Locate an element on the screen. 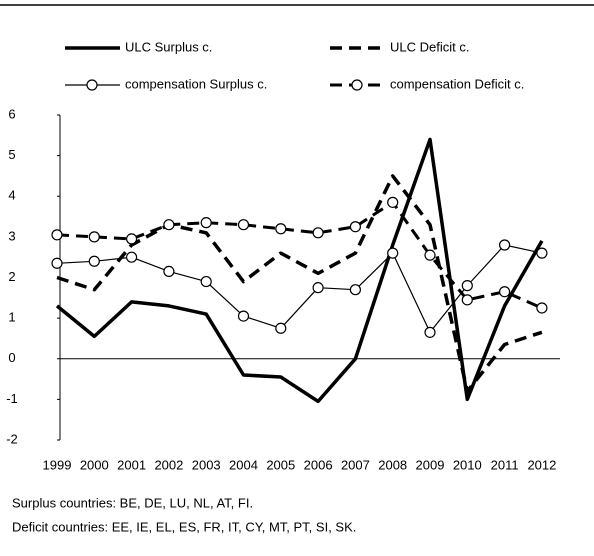 The image size is (594, 556). y-tick-label: 5 is located at coordinates (11, 154).